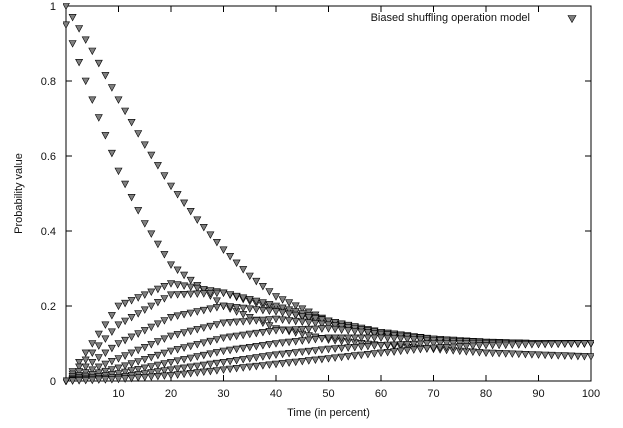  I want to click on y-tick-label: 0, so click(53, 382).